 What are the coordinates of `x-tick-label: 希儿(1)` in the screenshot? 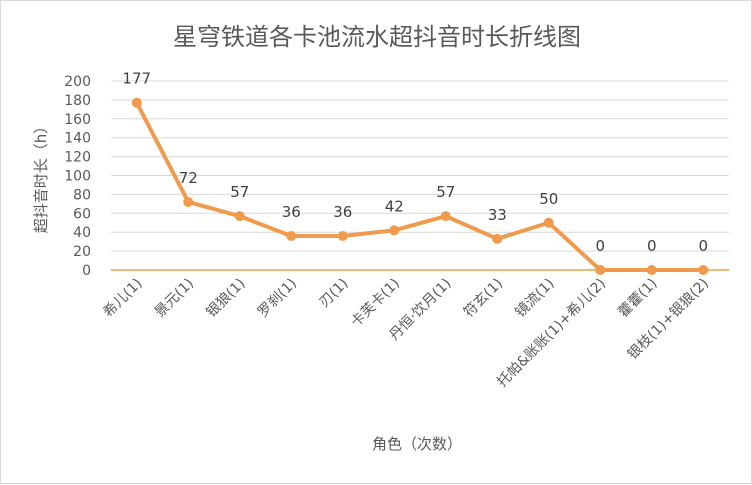 It's located at (122, 298).